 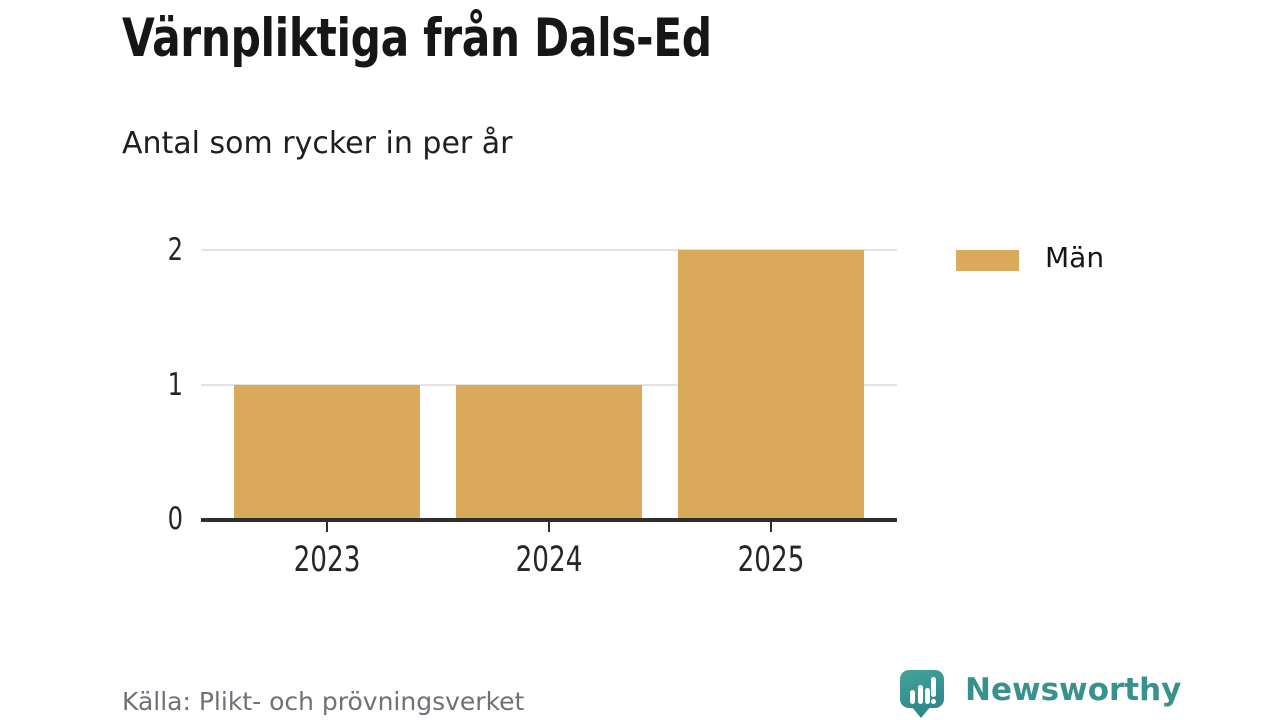 I want to click on legend: Män, so click(x=1030, y=257).